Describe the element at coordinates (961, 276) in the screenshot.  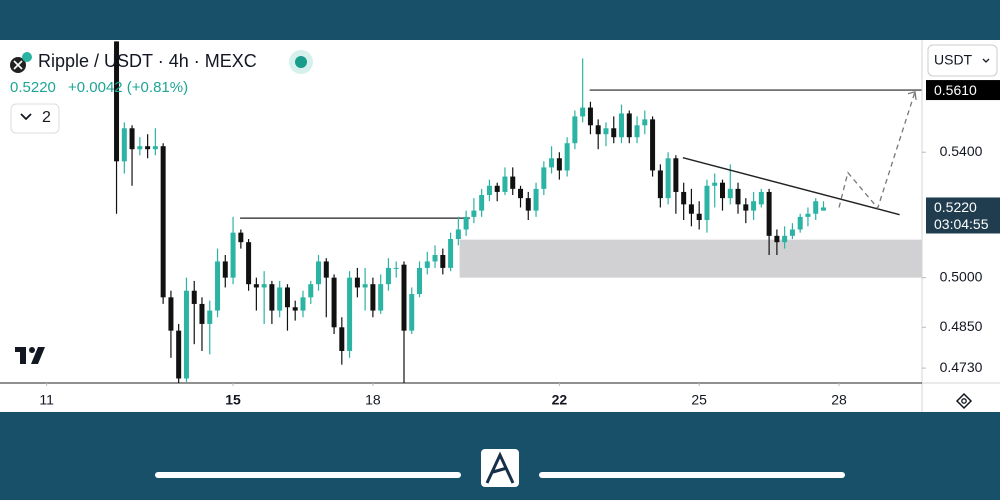
I see `y-tick-label: 0.5000` at that location.